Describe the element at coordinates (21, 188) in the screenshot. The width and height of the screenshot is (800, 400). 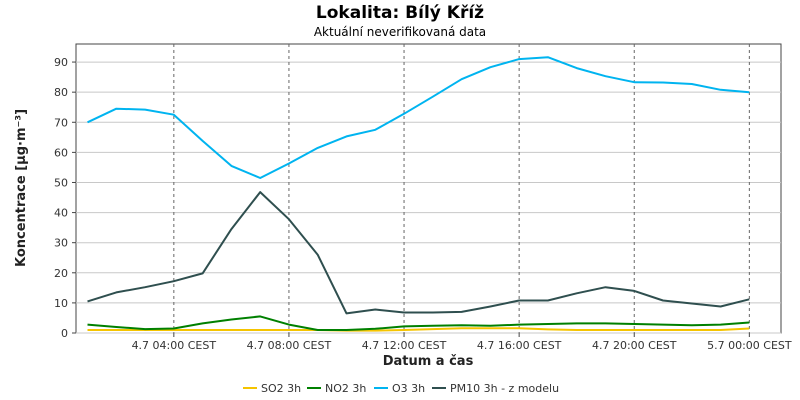
I see `y-axis-label: Koncentrace [µg·m⁻³]` at that location.